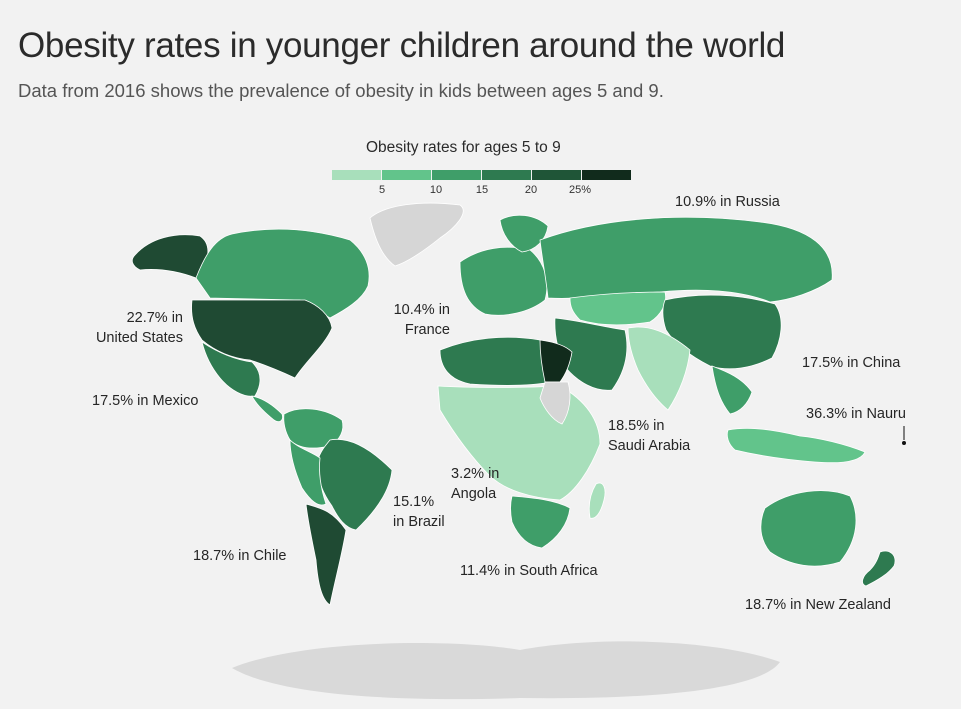 Image resolution: width=961 pixels, height=709 pixels. What do you see at coordinates (879, 568) in the screenshot?
I see `region-new-zealand` at bounding box center [879, 568].